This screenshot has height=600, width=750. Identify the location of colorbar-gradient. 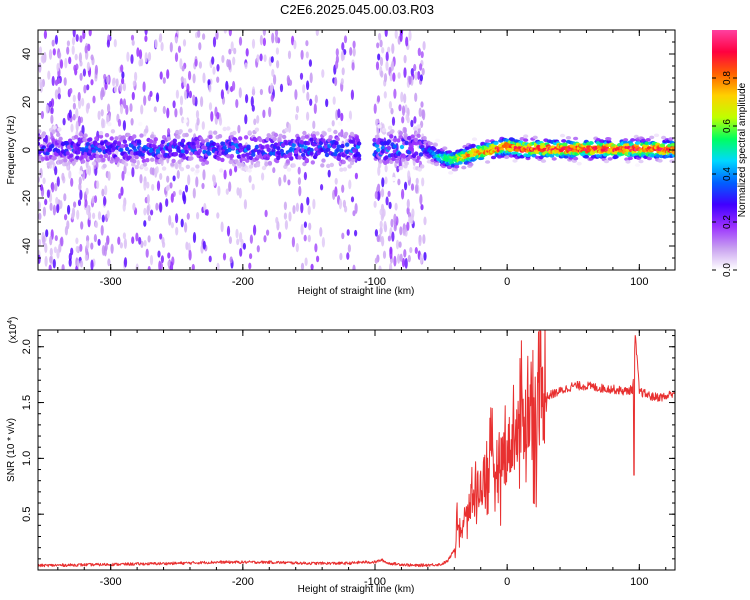
(724, 150).